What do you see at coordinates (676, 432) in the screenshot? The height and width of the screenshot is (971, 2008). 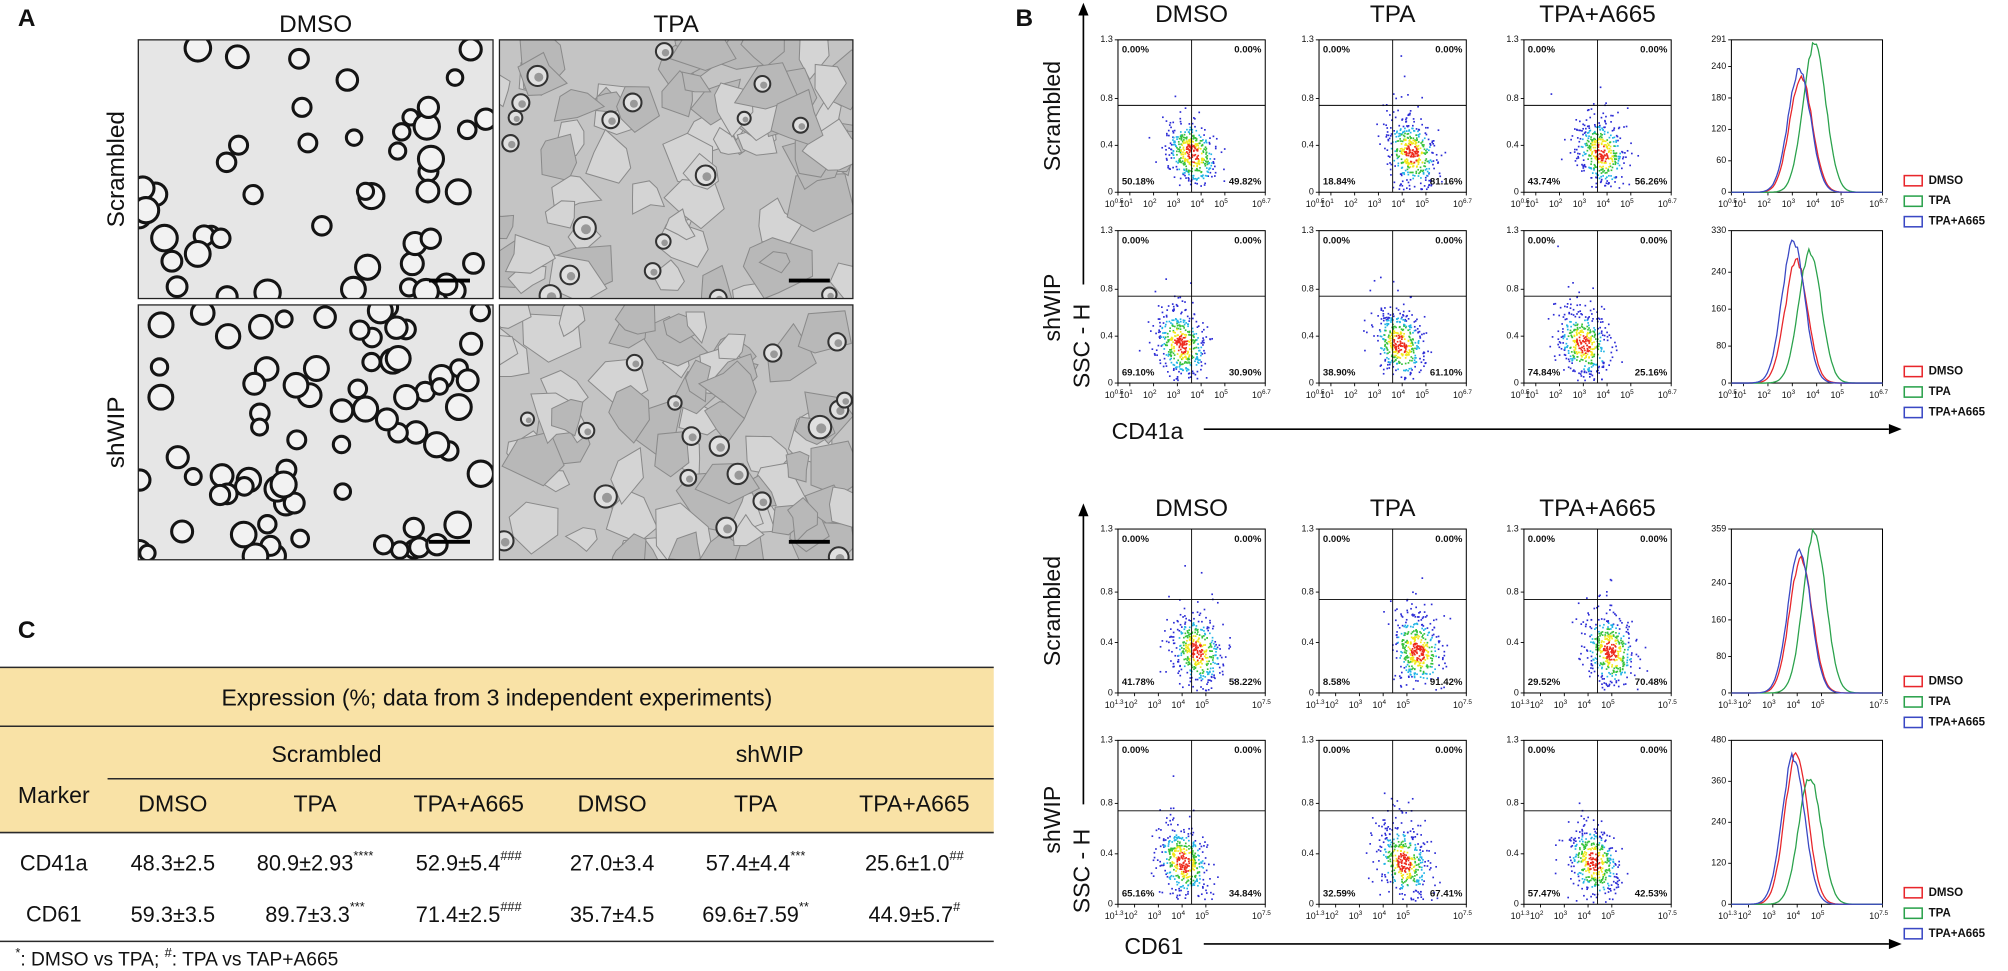 I see `micrograph-frame` at bounding box center [676, 432].